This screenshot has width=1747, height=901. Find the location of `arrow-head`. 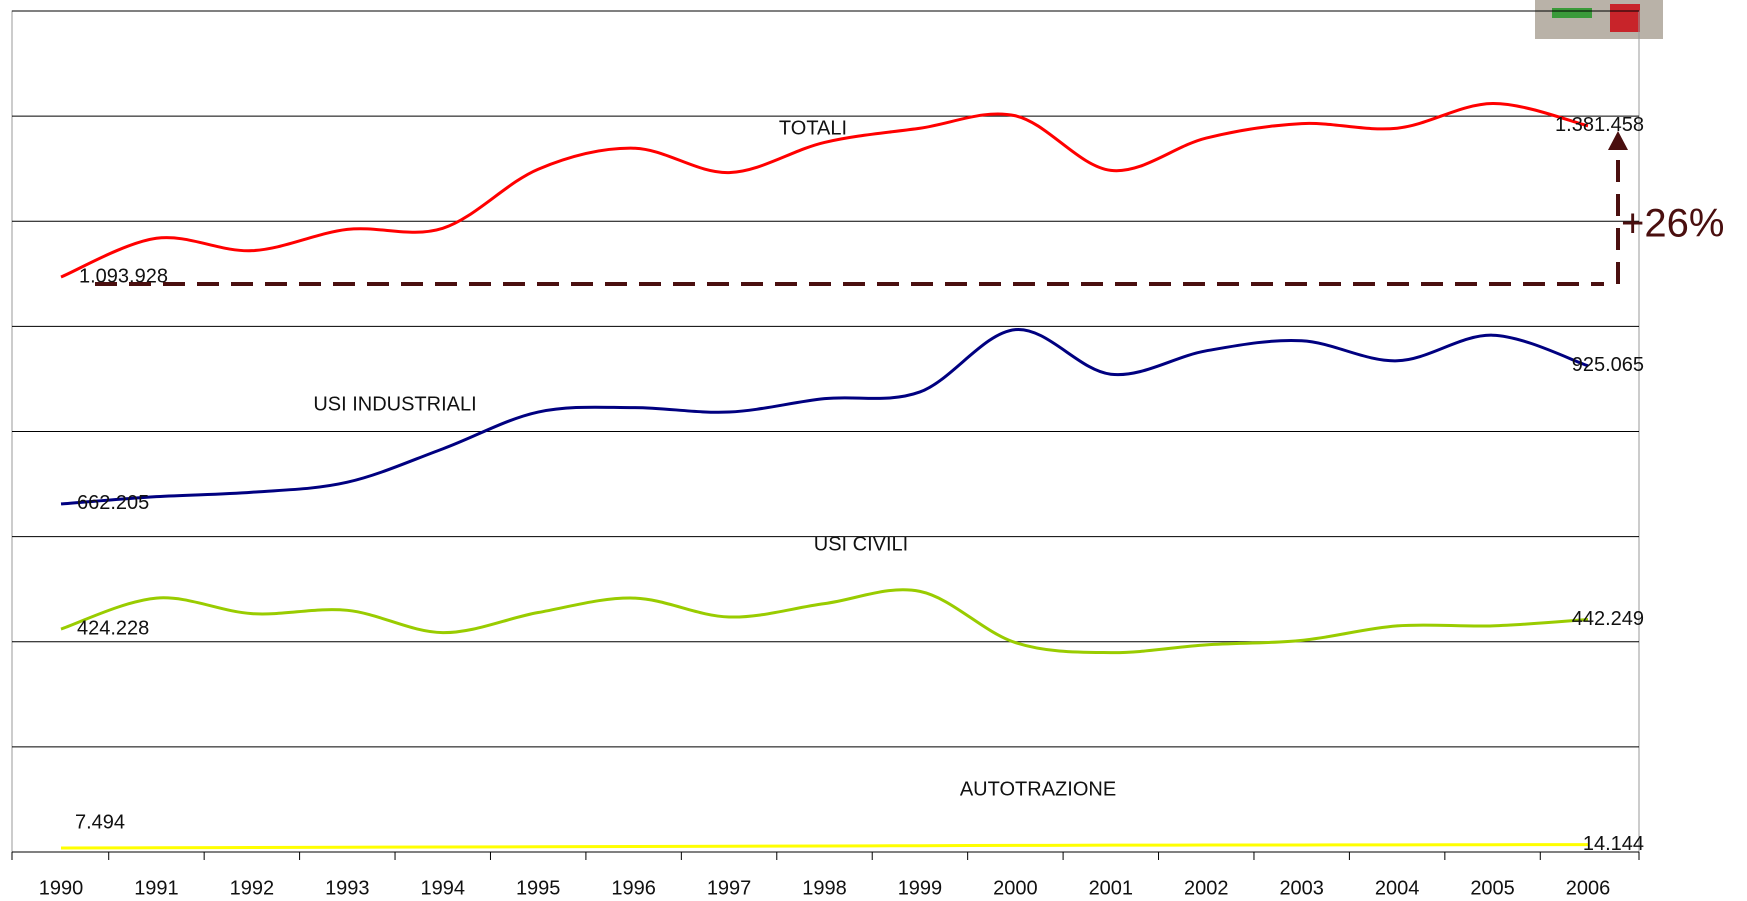

arrow-head is located at coordinates (1618, 140).